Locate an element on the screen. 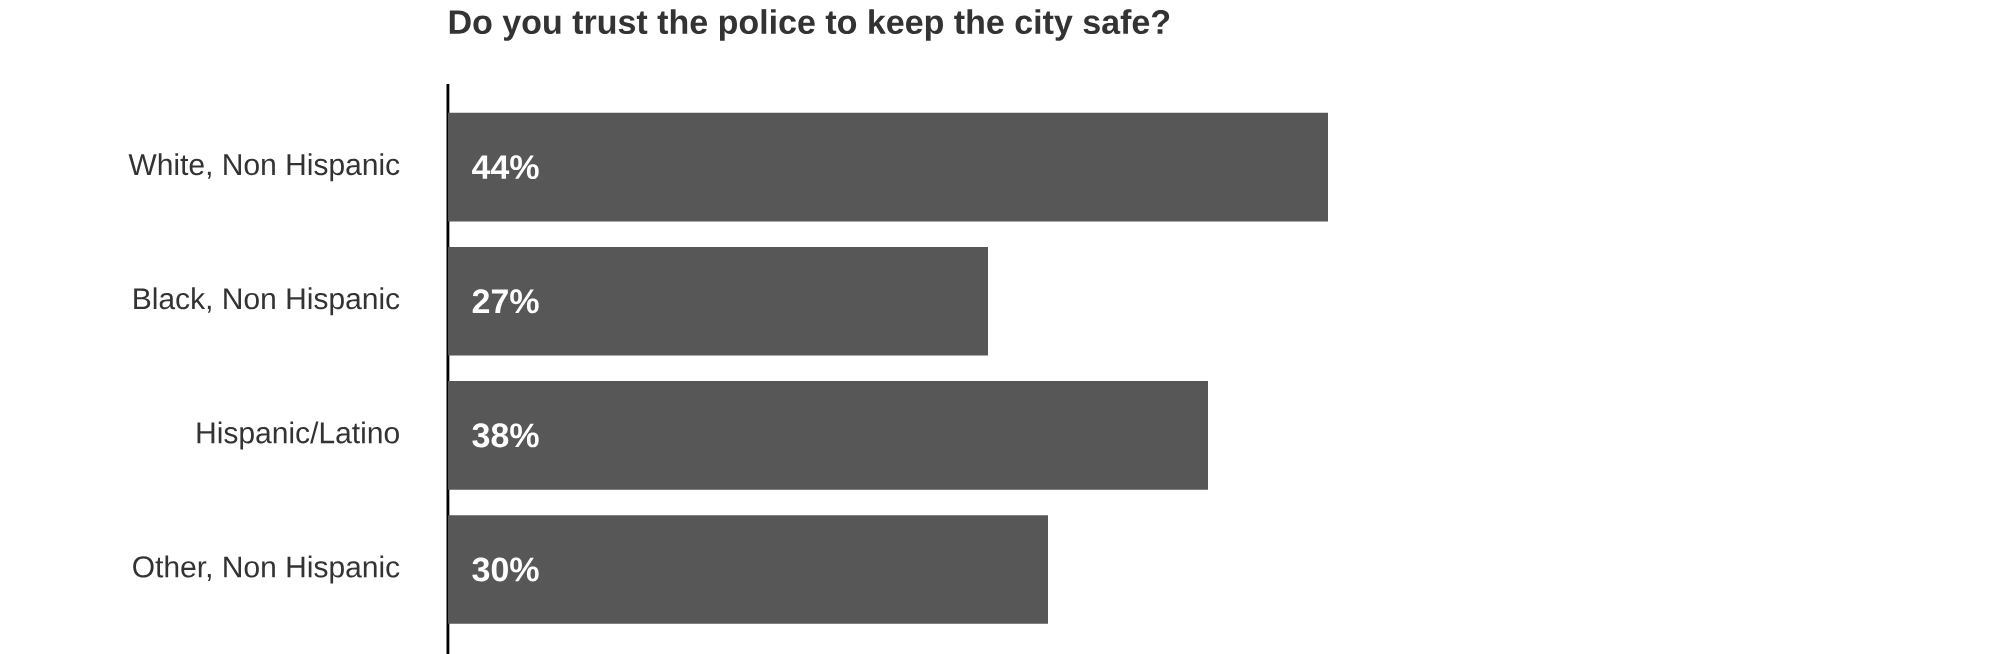 The image size is (2000, 654). data-label: 27% is located at coordinates (505, 301).